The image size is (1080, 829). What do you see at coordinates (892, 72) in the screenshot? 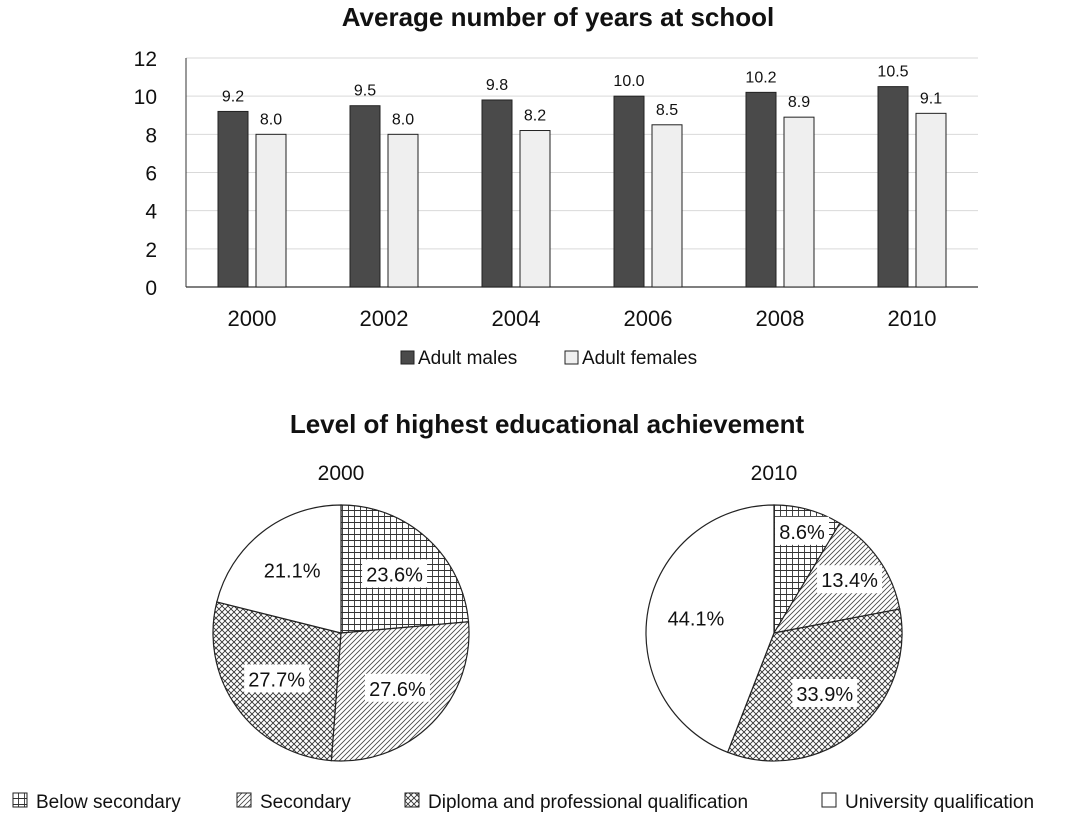
I see `bar-data-label: 10.5` at bounding box center [892, 72].